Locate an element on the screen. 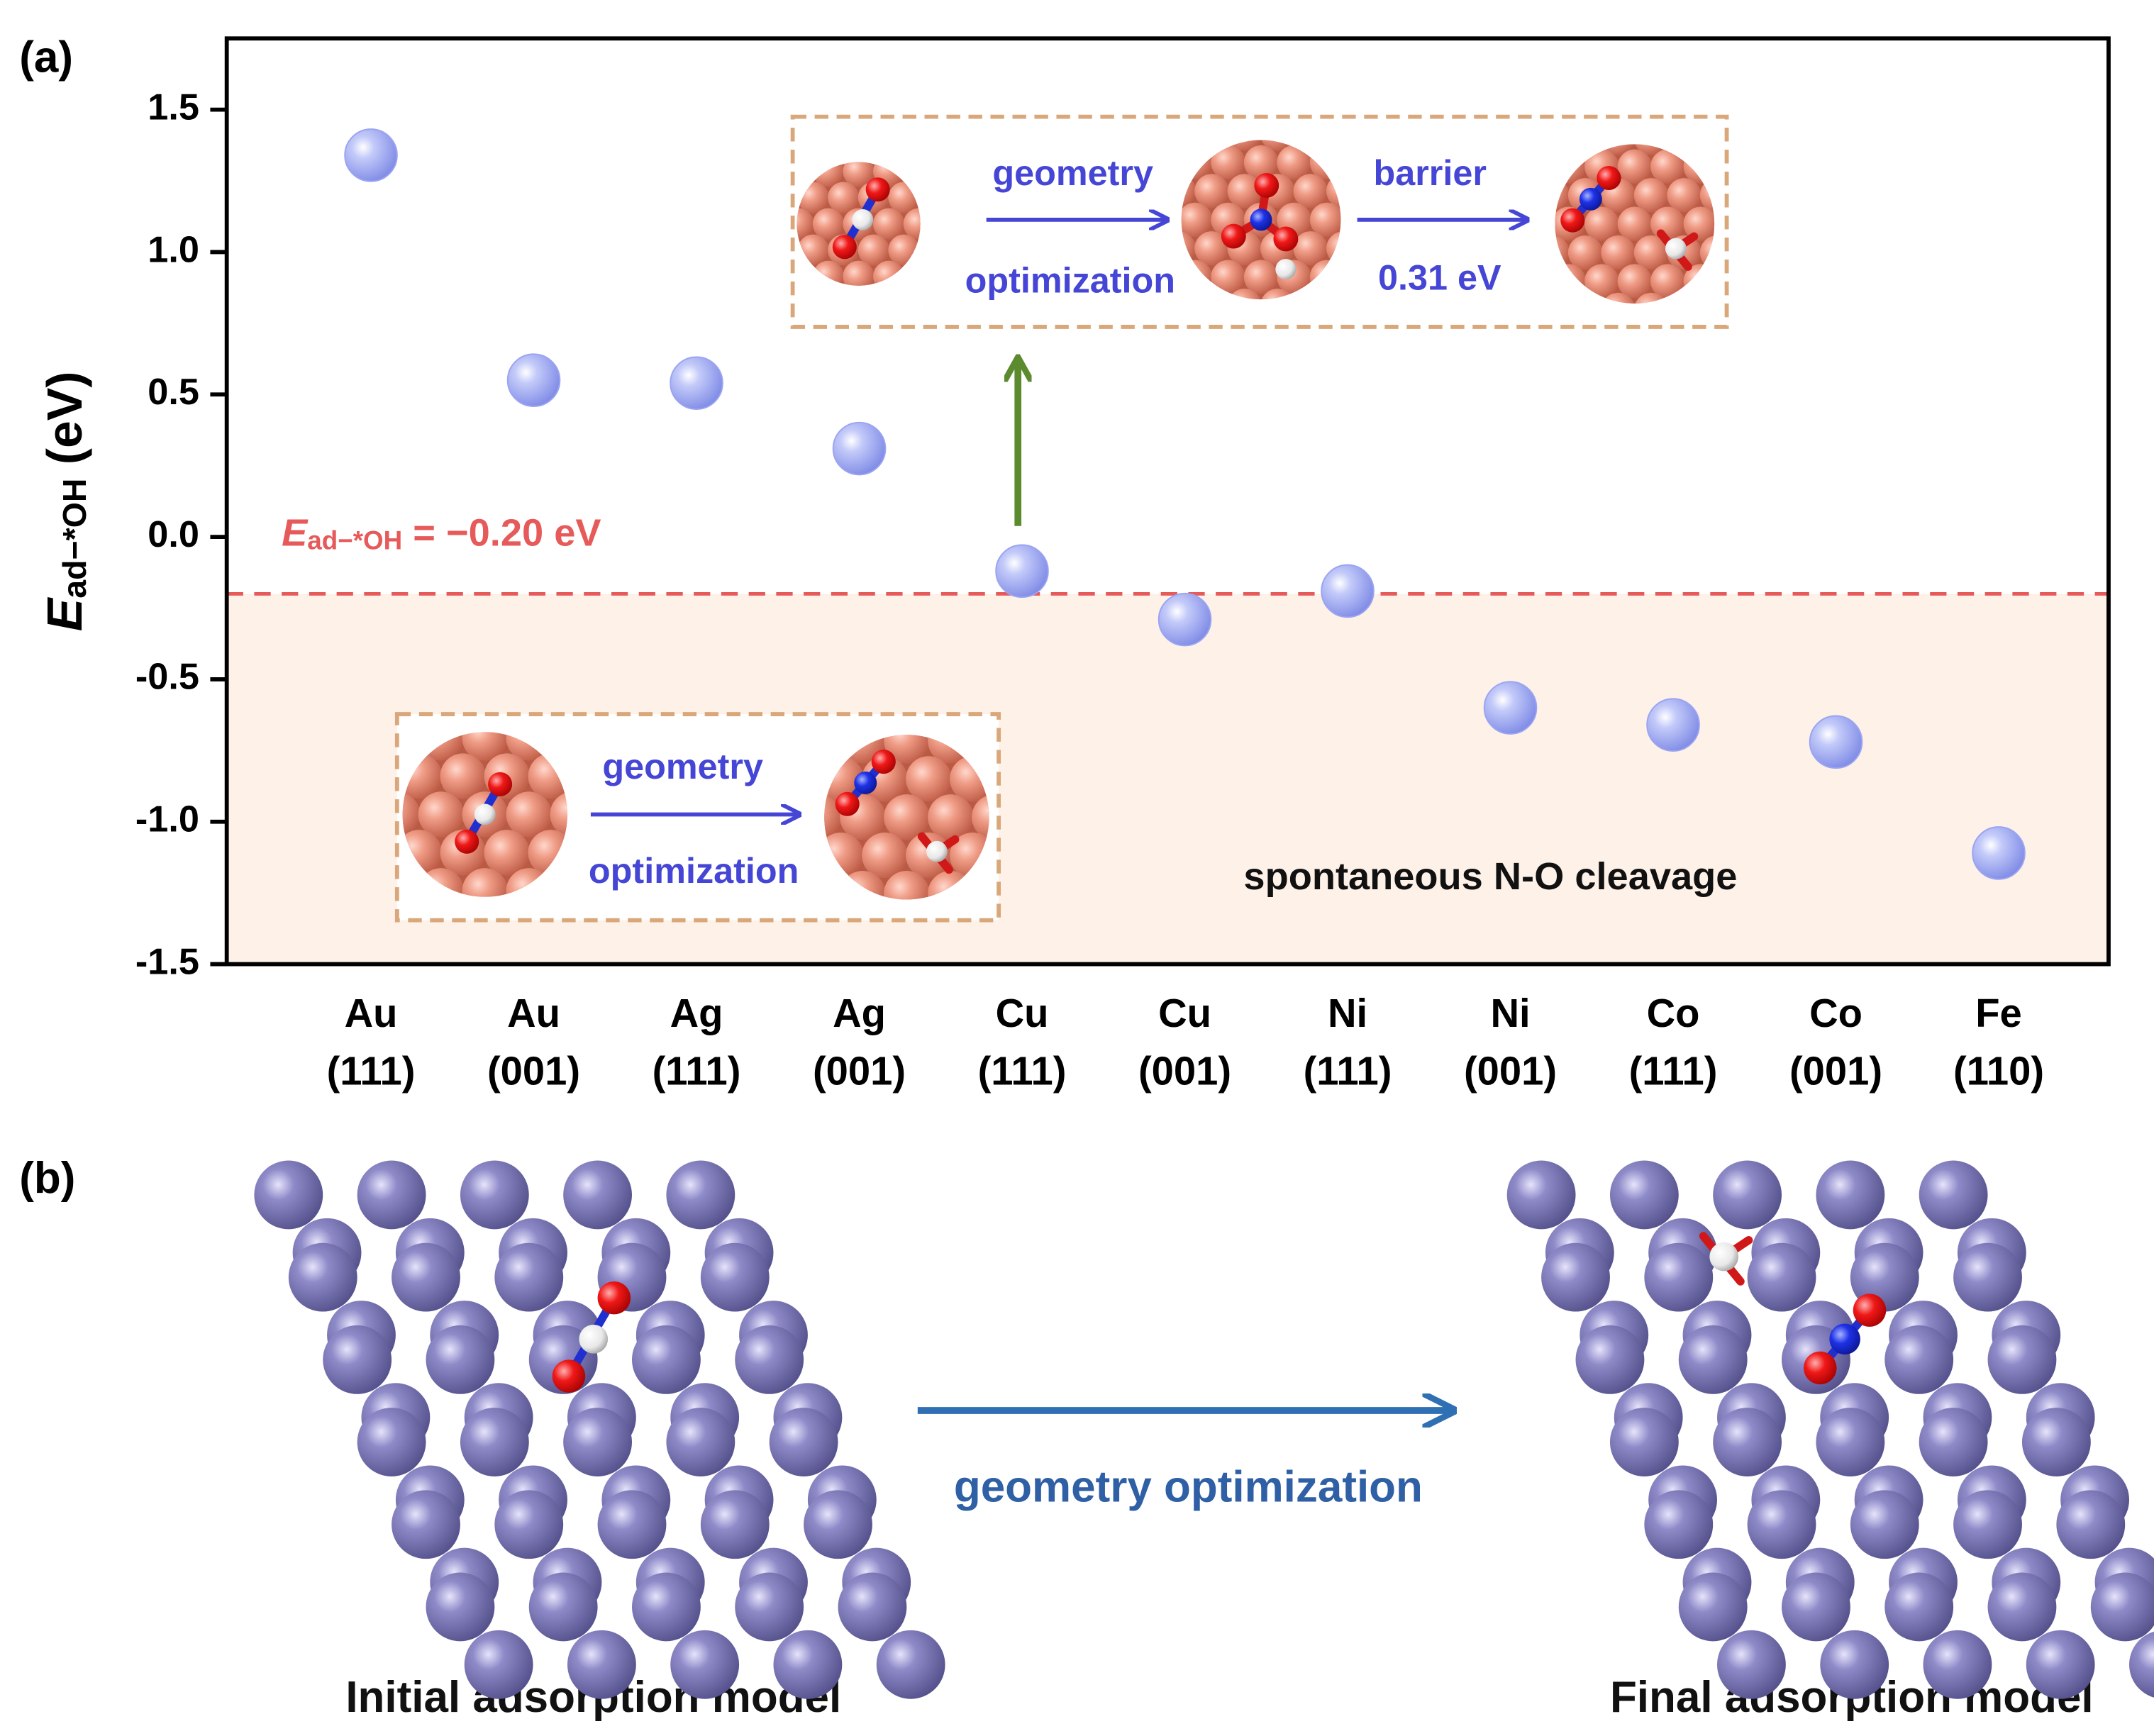 Image resolution: width=2154 pixels, height=1736 pixels. inset-text: optimization is located at coordinates (694, 870).